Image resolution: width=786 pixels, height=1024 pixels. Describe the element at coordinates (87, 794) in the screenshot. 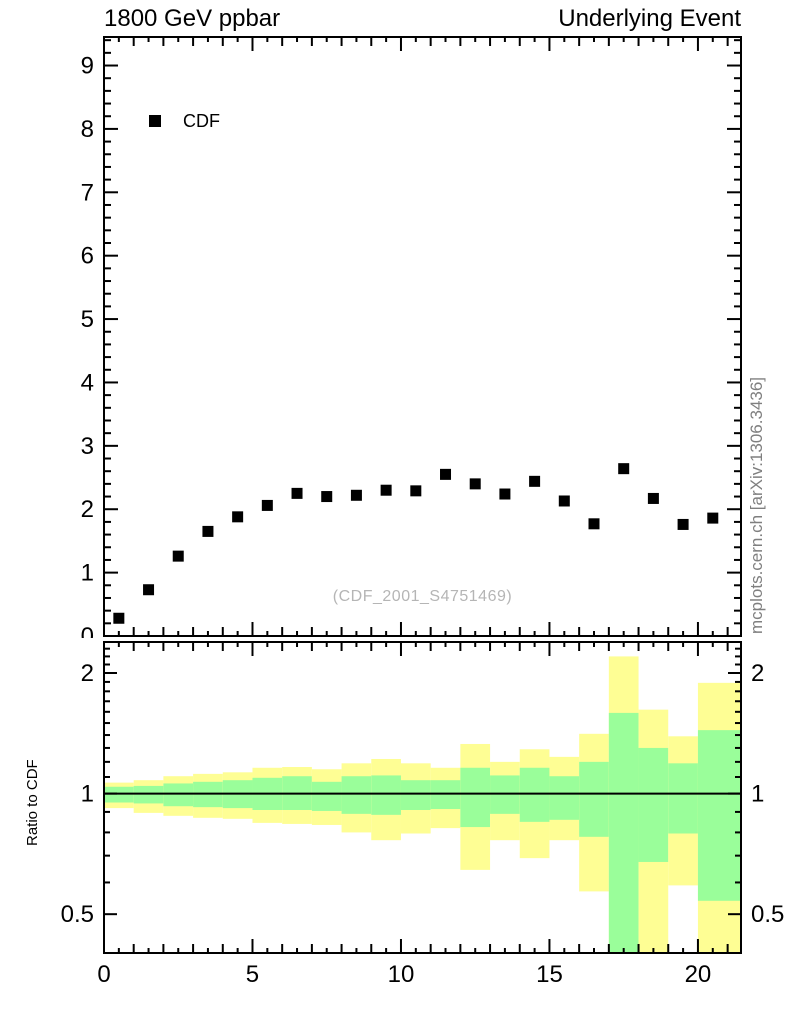

I see `ratio-y-tick-label-left: 1` at that location.